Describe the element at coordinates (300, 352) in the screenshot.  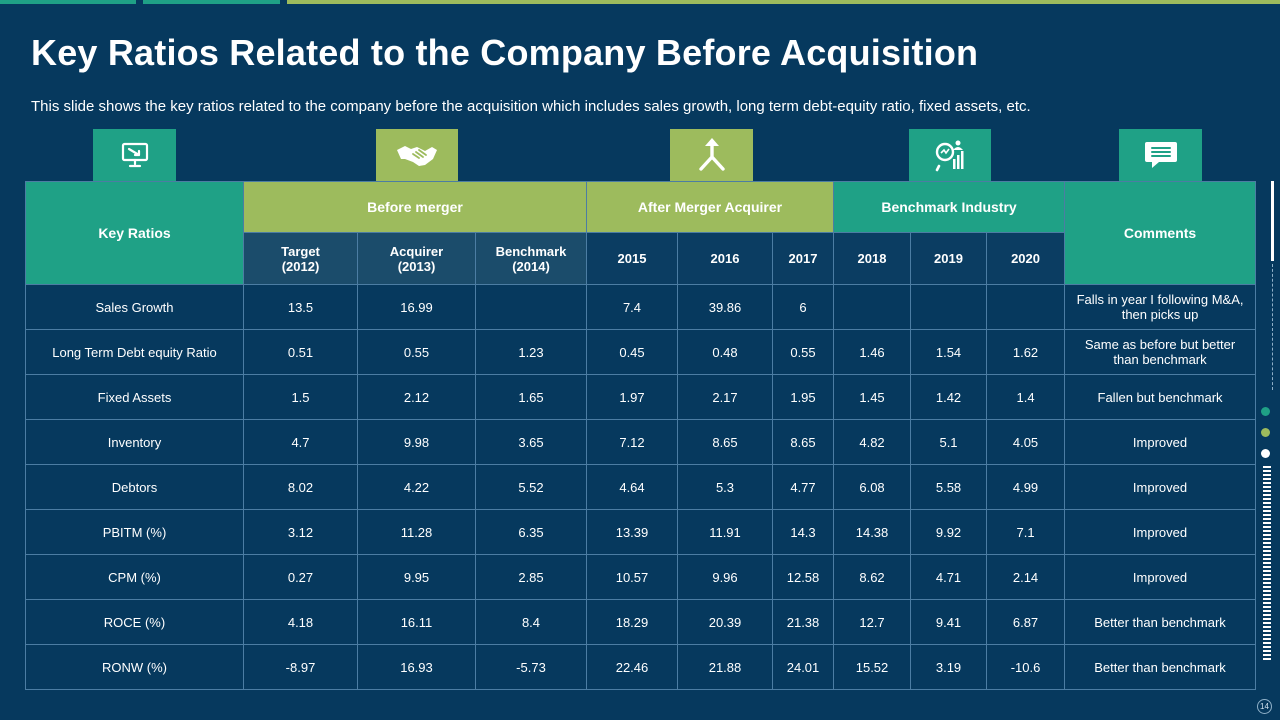
I see `table-cell: 0.51` at that location.